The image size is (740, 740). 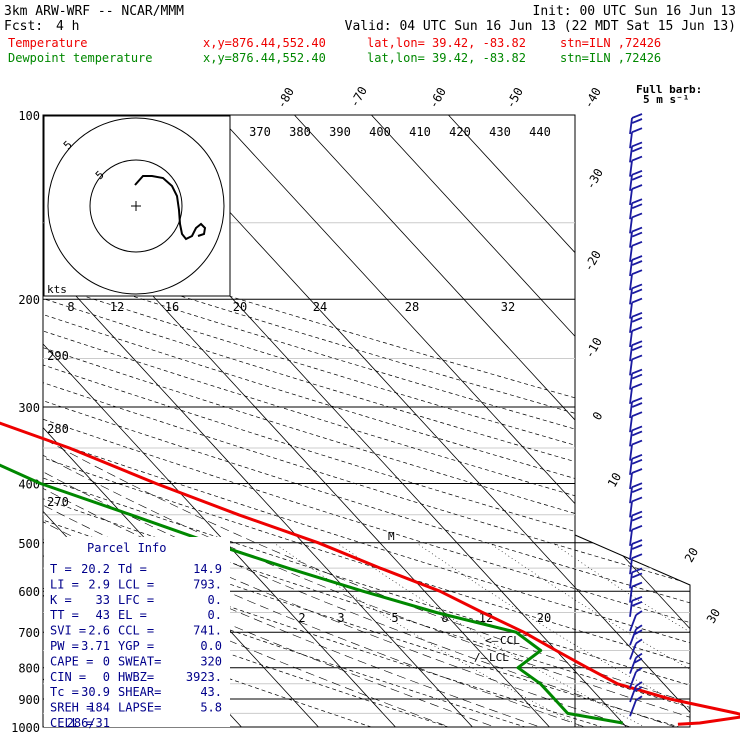 I want to click on hodograph-units: kts, so click(x=57, y=289).